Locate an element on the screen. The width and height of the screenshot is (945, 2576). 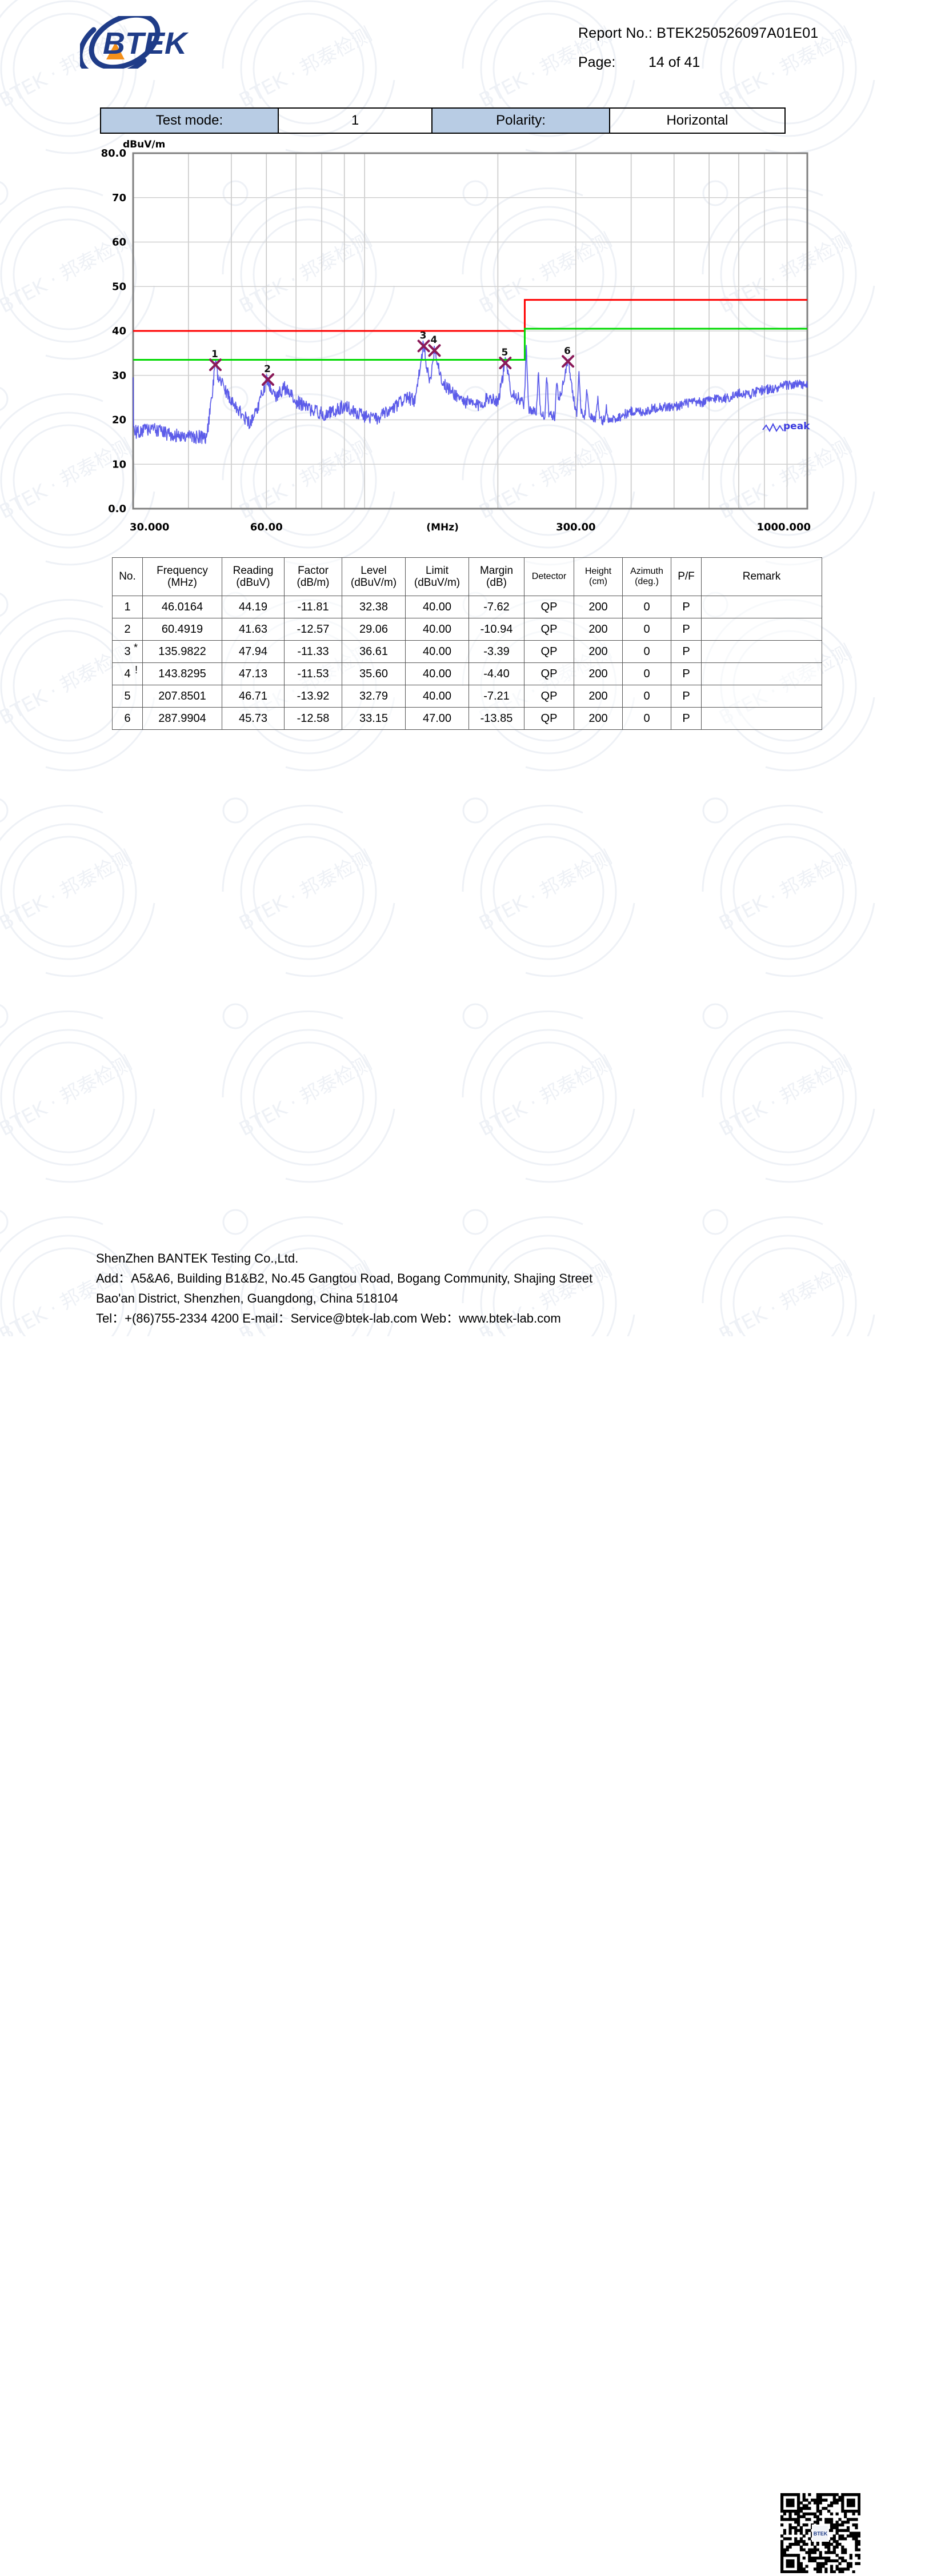
svg-text: 70 is located at coordinates (119, 198).